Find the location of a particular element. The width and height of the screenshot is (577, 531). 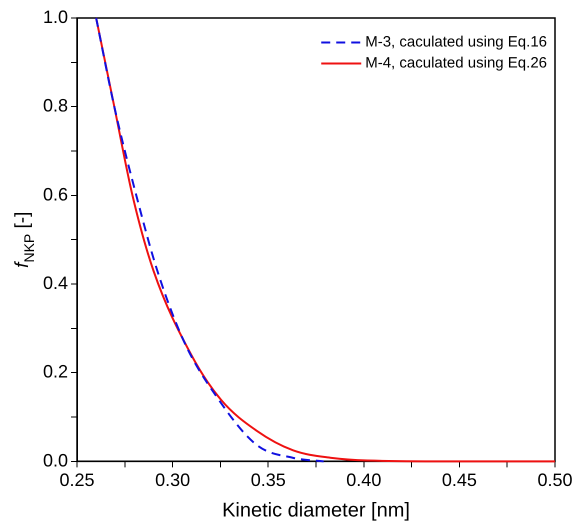

y-tick-label: 0.4 is located at coordinates (55, 283).